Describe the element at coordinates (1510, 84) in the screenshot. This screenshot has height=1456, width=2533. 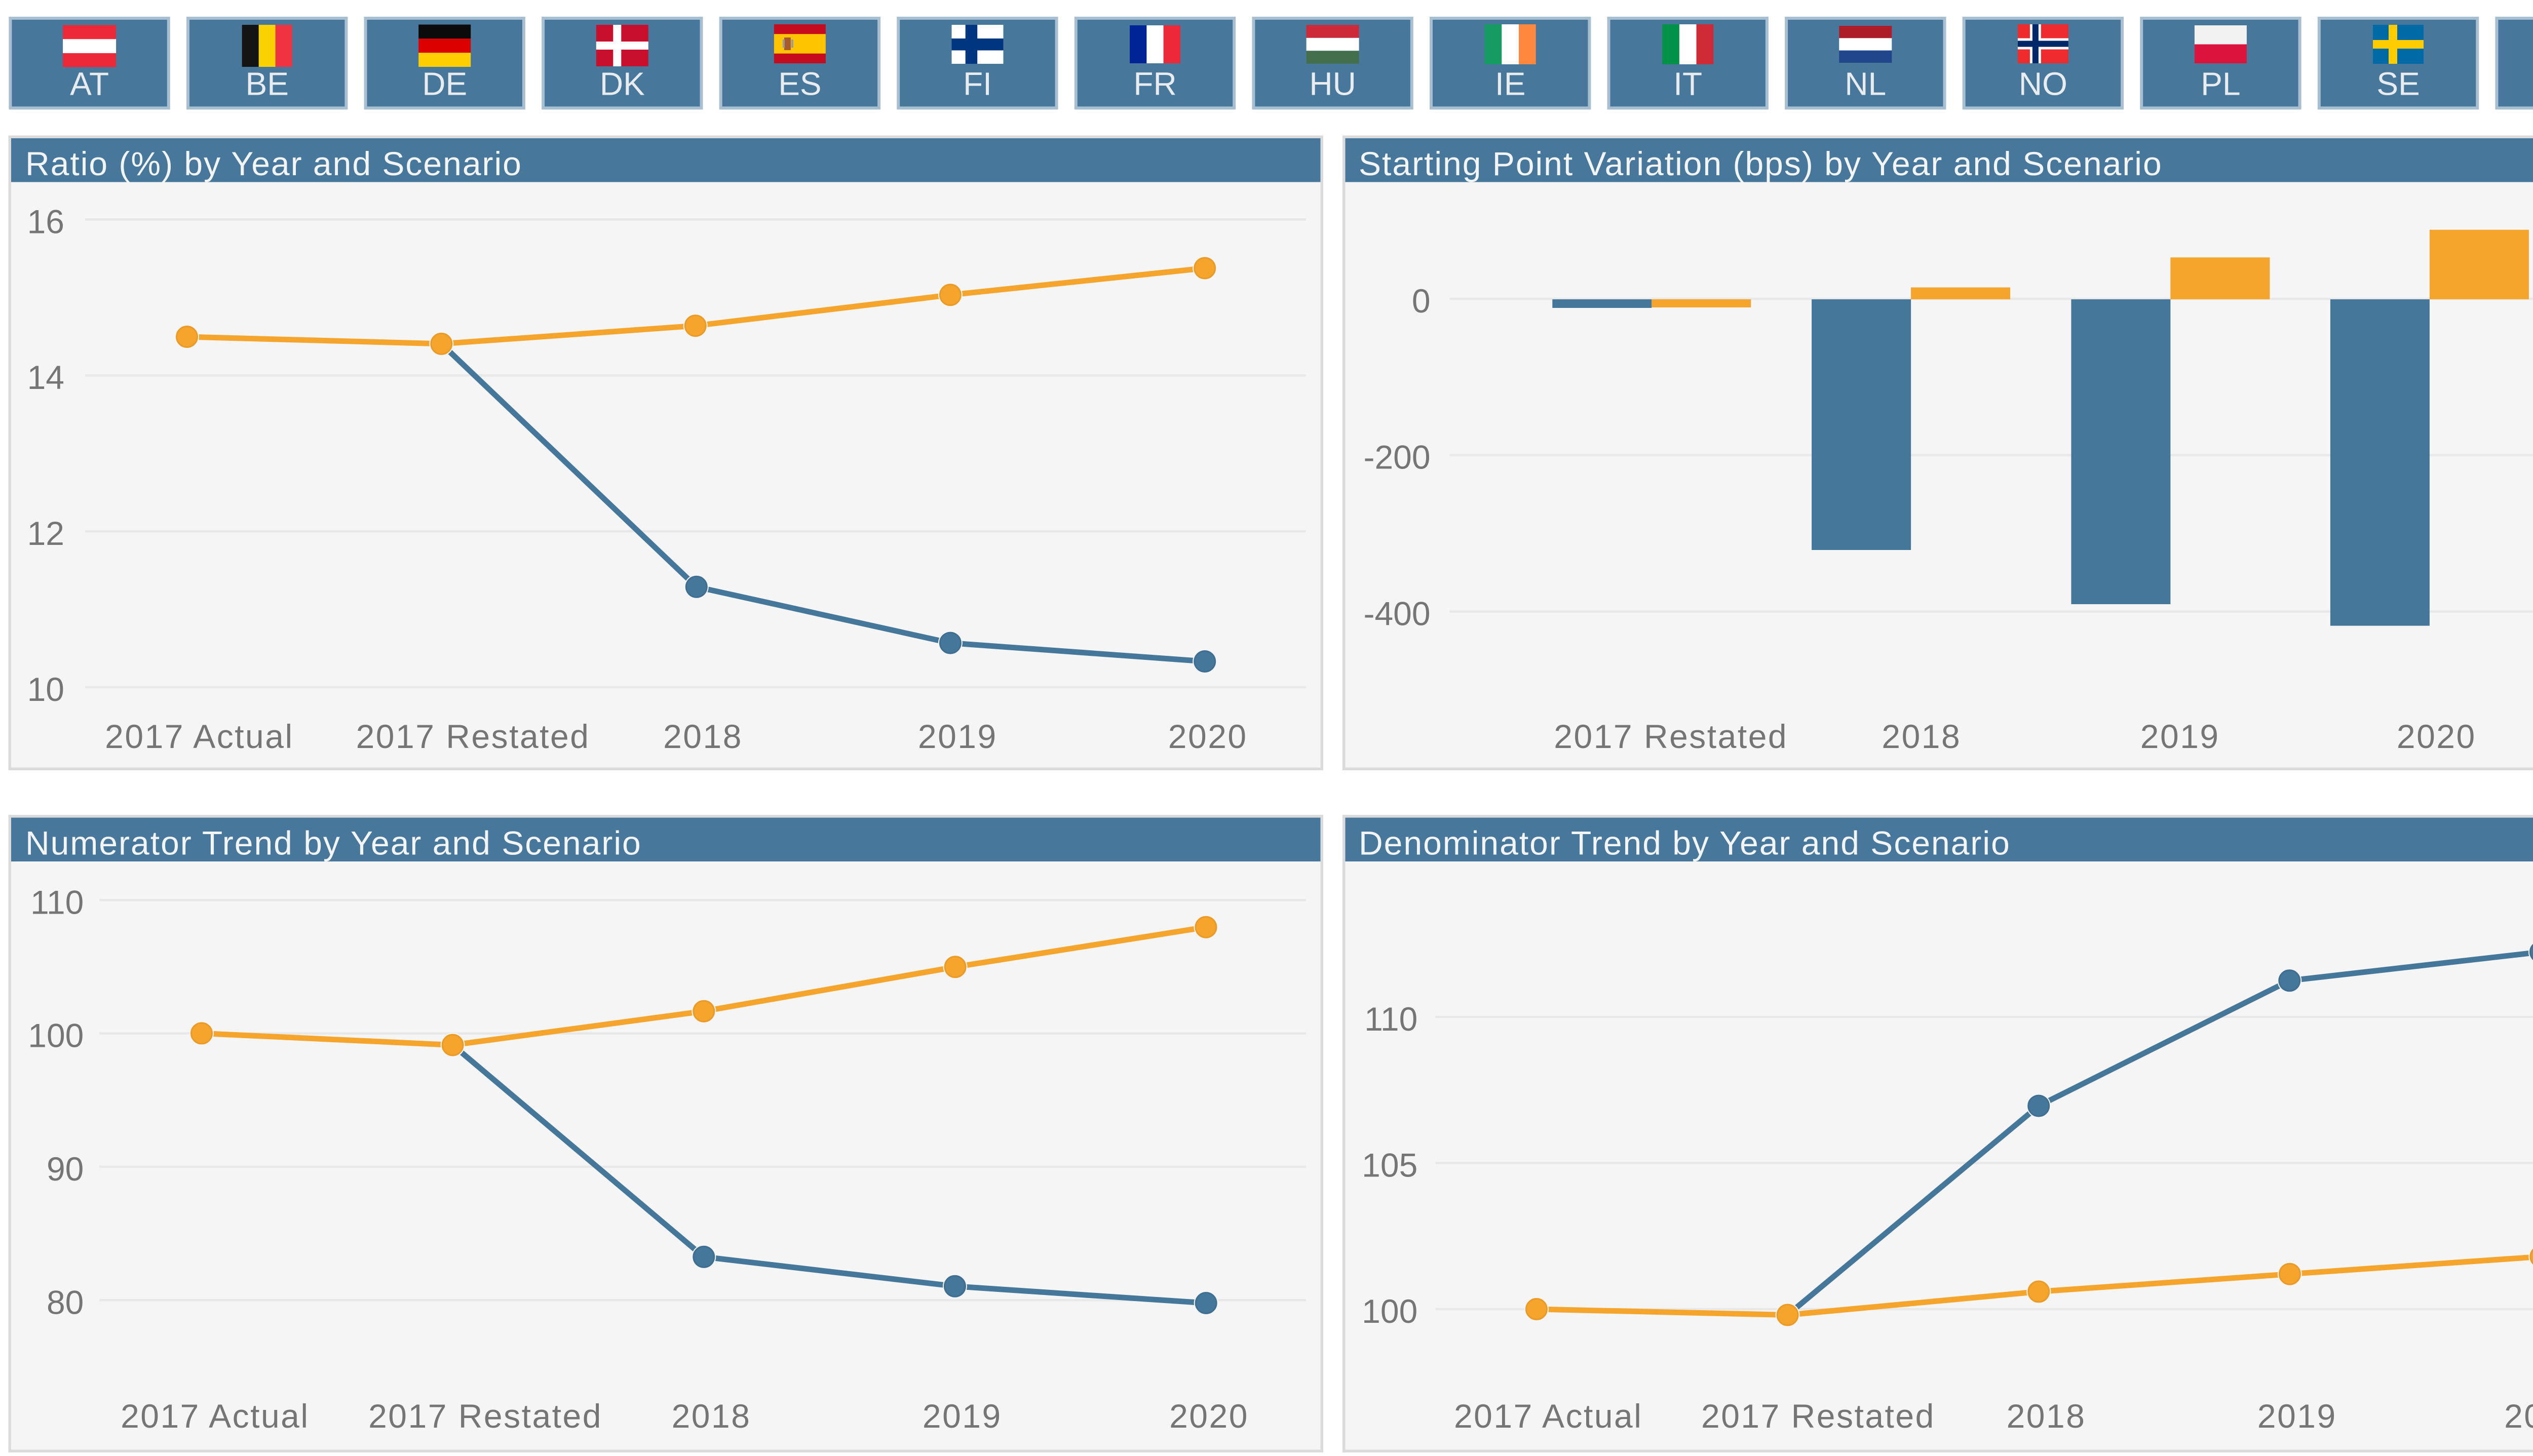
I see `svg-text: IE` at that location.